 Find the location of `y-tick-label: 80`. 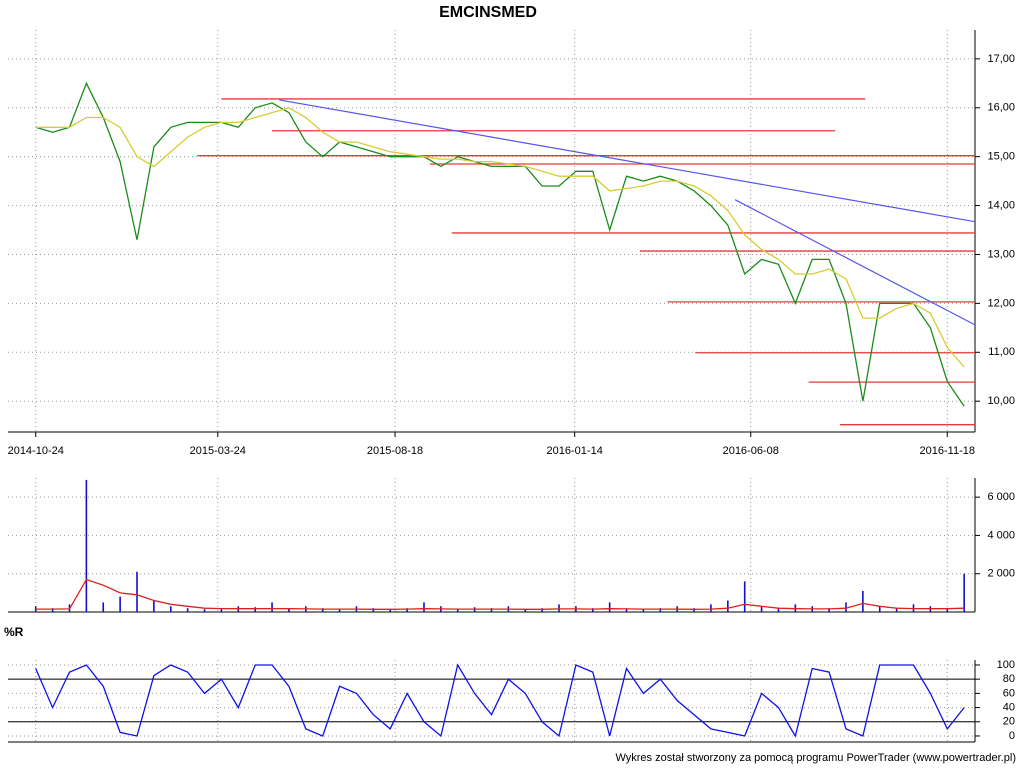

y-tick-label: 80 is located at coordinates (1009, 679).